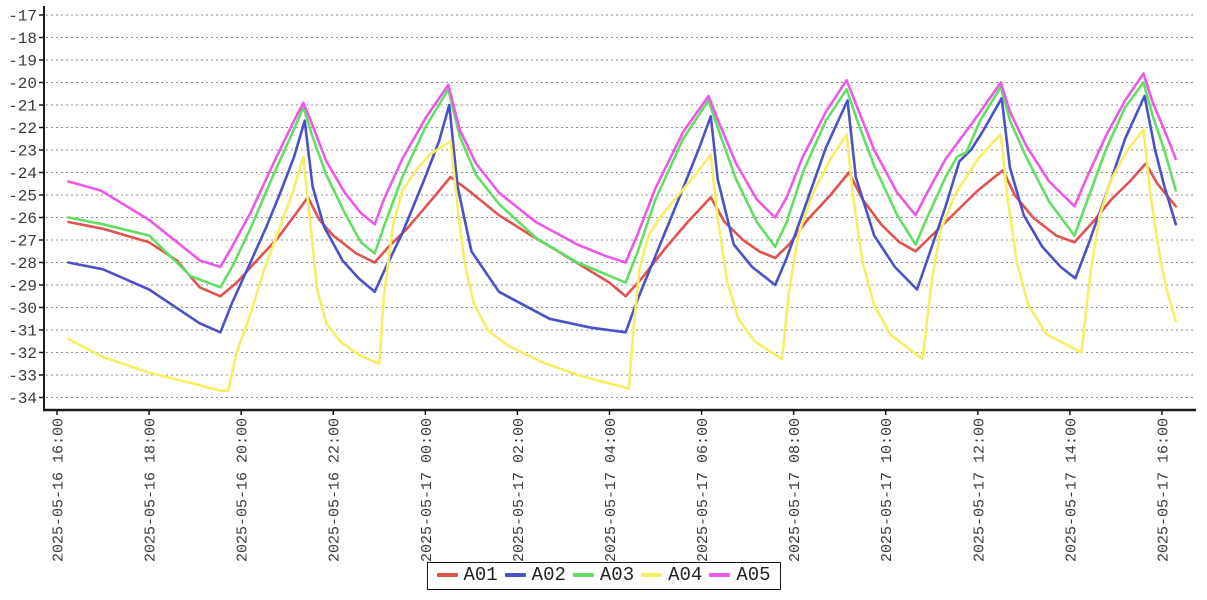 This screenshot has height=600, width=1207. I want to click on x-tick-label: 2025-05-17 06:00, so click(703, 490).